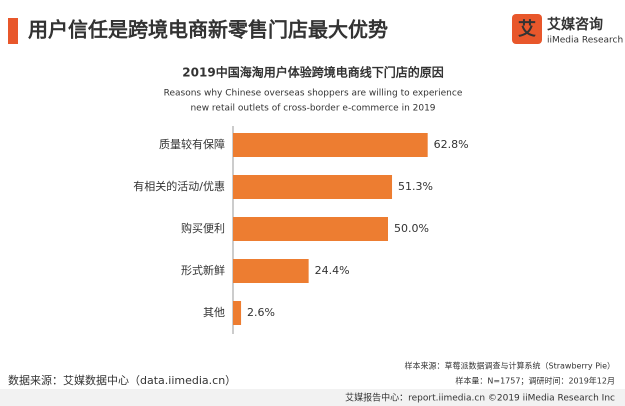 This screenshot has width=625, height=406. I want to click on logo-glyph: 艾, so click(527, 29).